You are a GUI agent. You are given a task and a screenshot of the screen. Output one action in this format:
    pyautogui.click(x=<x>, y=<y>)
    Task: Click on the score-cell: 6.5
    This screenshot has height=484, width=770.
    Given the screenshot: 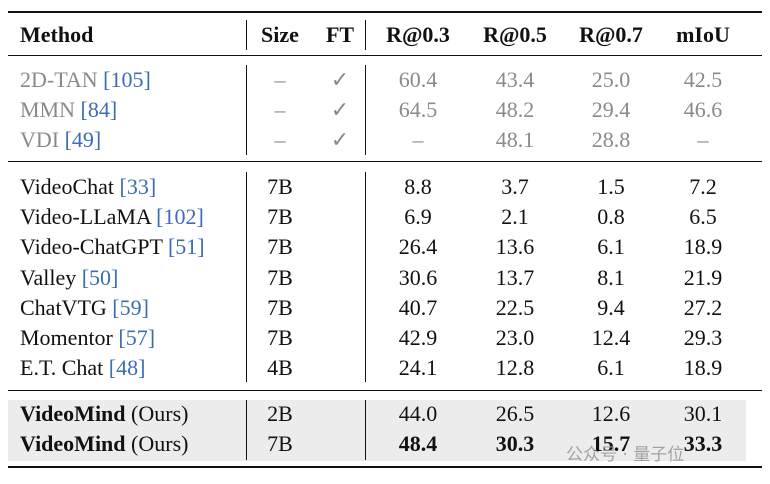 What is the action you would take?
    pyautogui.click(x=703, y=217)
    